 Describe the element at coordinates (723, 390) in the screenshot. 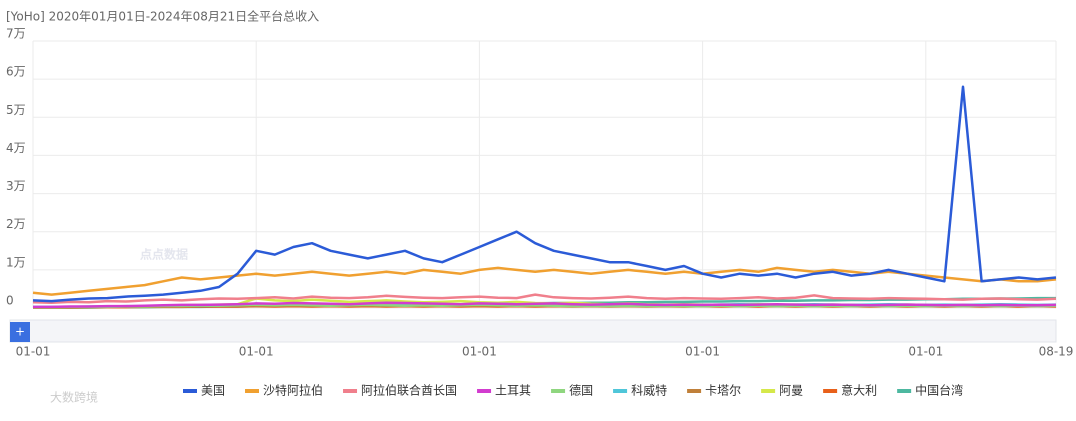

I see `legend-label: 卡塔尔` at that location.